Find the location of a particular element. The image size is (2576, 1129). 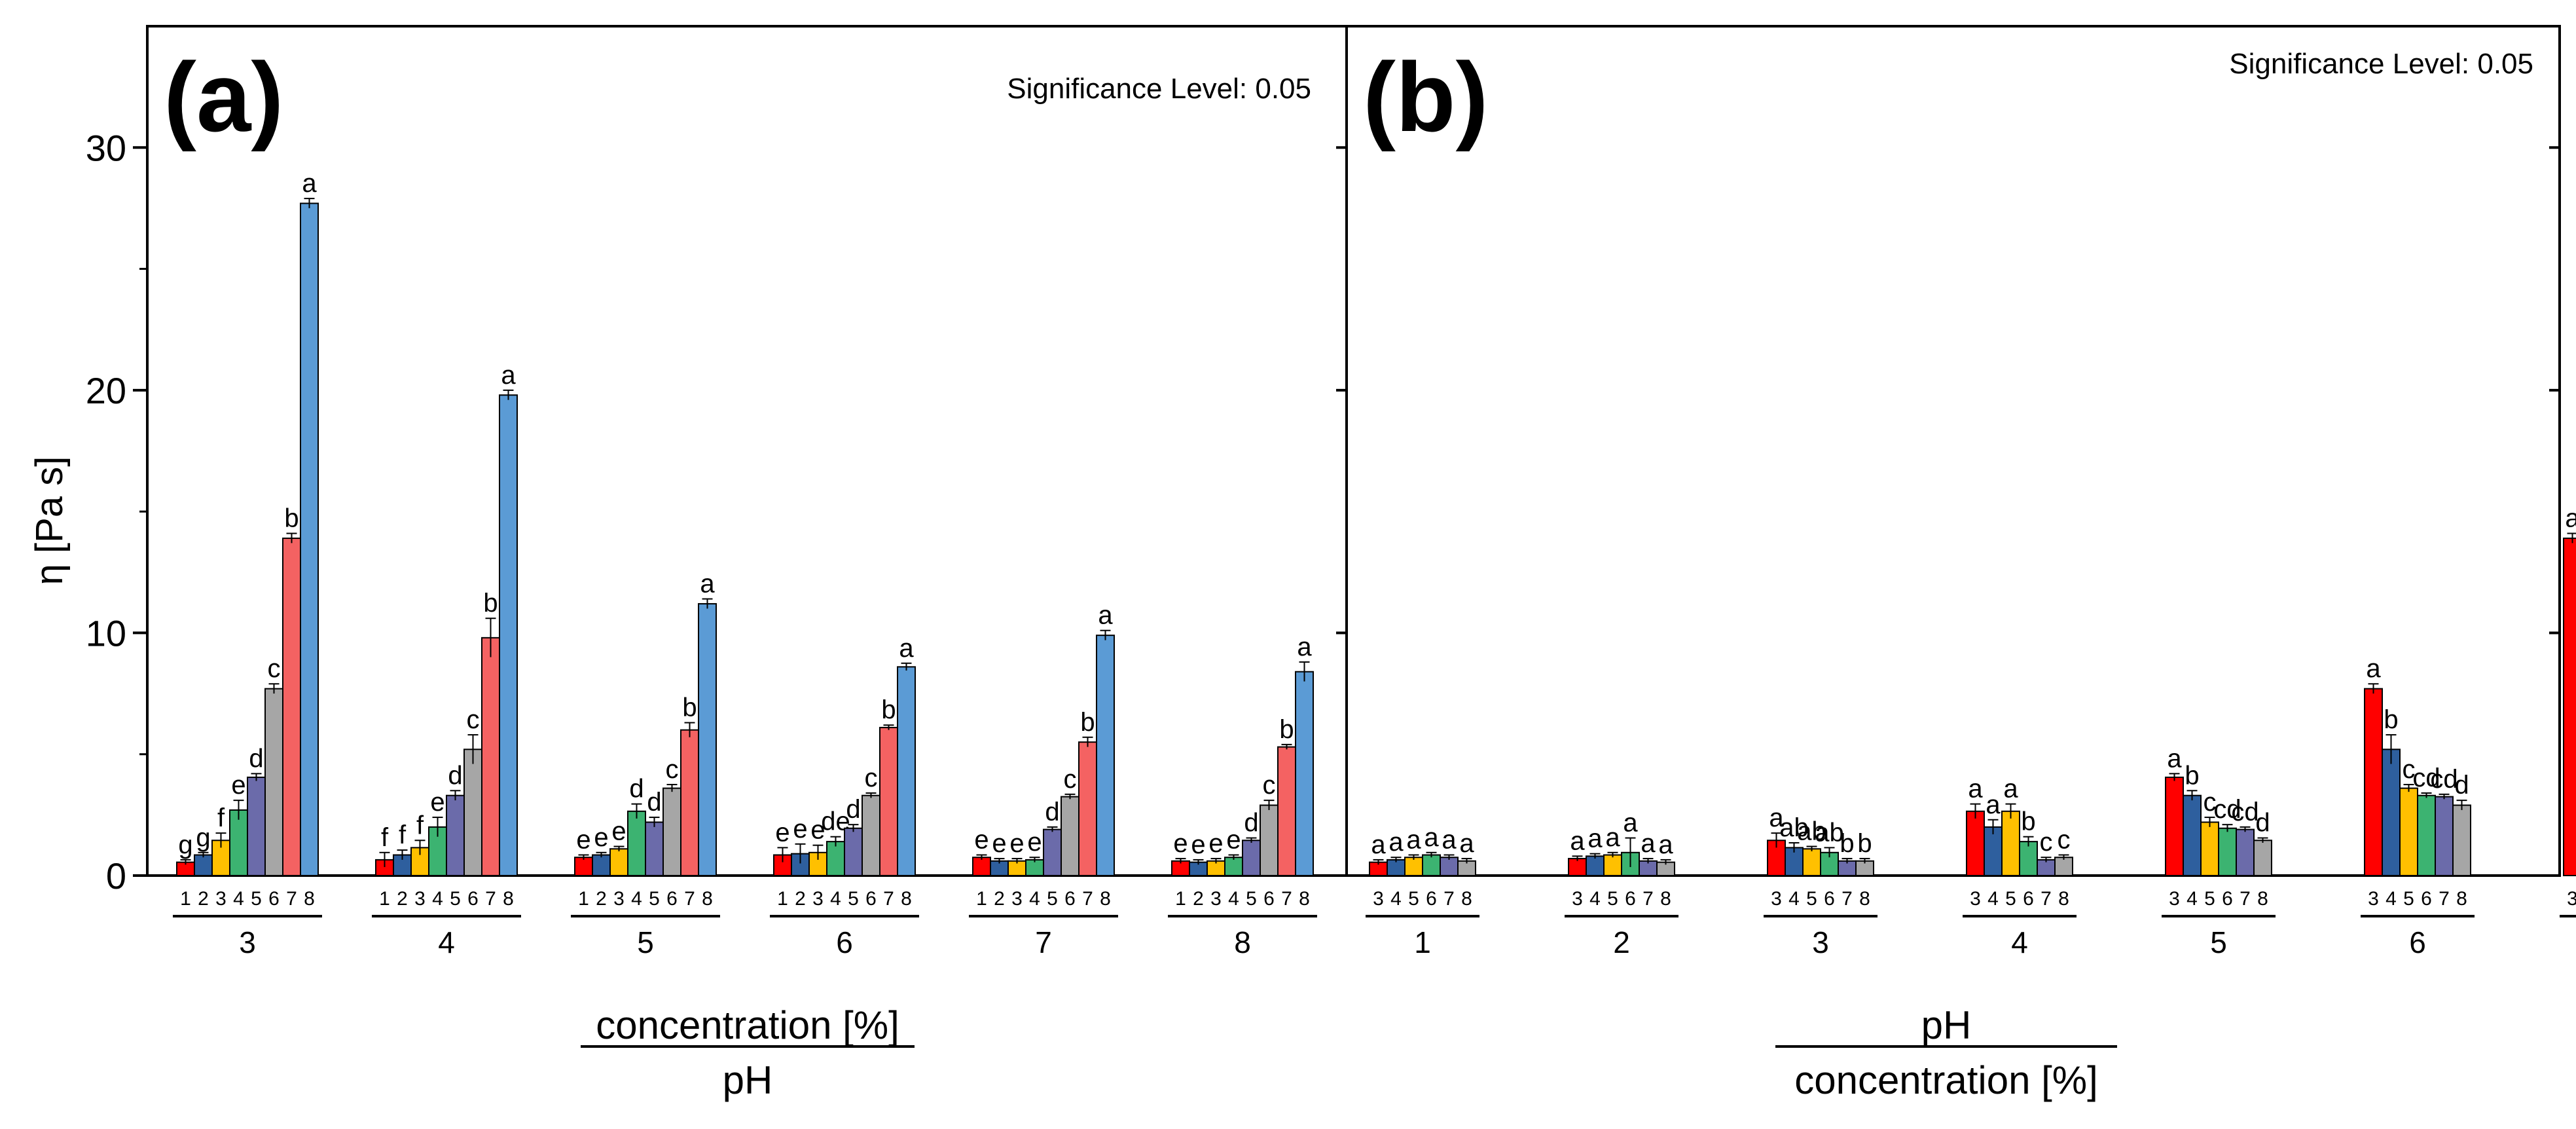

bar-group: a3b4c5c6cd7d87 is located at coordinates (2568, 710).